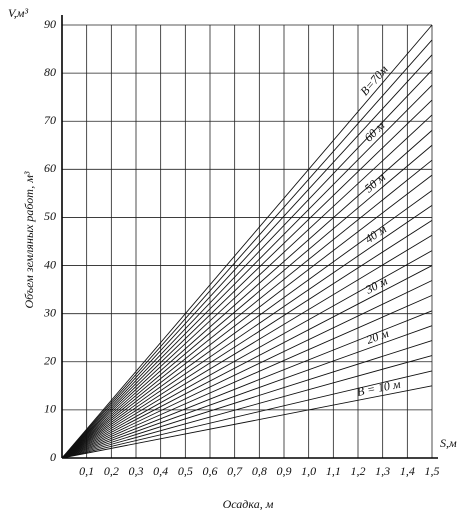 This screenshot has height=524, width=471. What do you see at coordinates (50, 216) in the screenshot?
I see `y-tick-label: 50` at bounding box center [50, 216].